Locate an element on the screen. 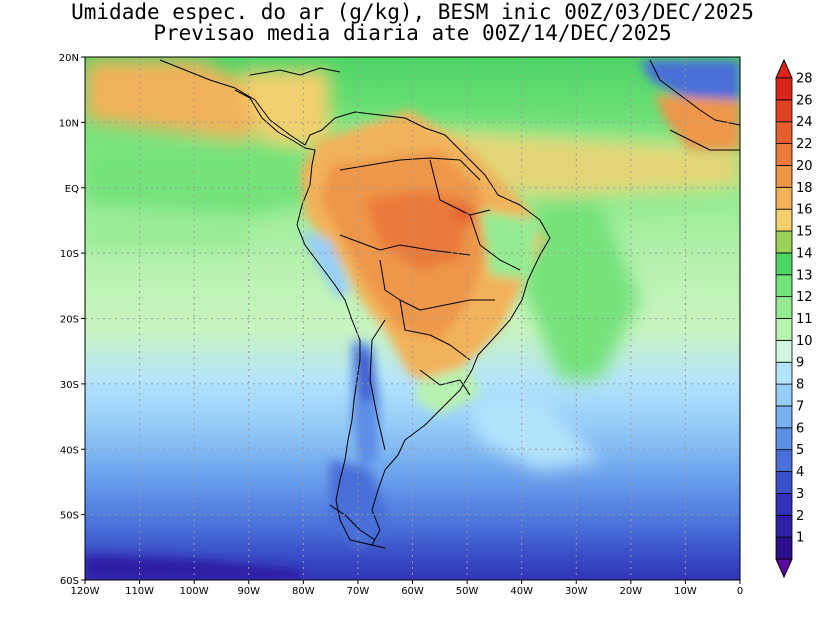 This screenshot has width=825, height=637. colorbar-label: 4 is located at coordinates (800, 472).